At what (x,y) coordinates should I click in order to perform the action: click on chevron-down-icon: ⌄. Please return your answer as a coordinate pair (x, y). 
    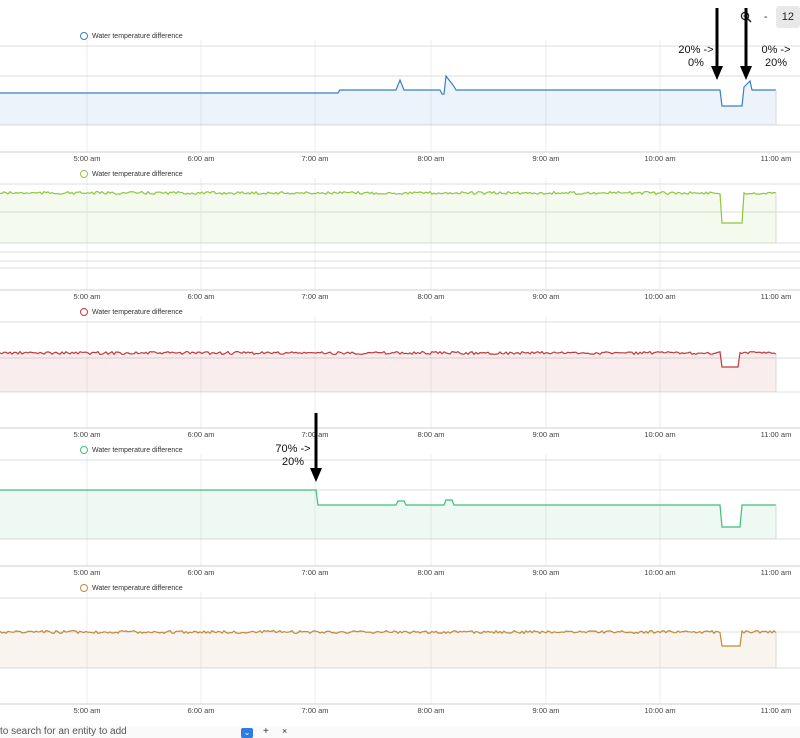
    Looking at the image, I should click on (247, 733).